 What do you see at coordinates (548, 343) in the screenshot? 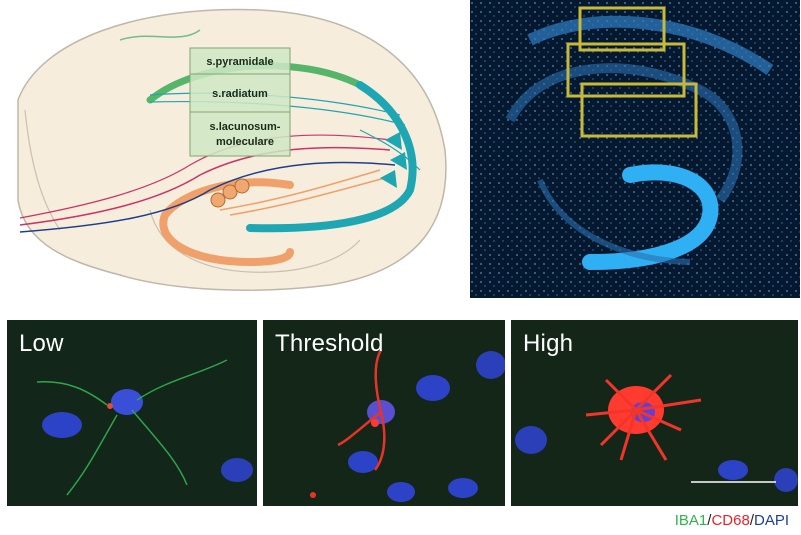
I see `micrograph-label-high: High` at bounding box center [548, 343].